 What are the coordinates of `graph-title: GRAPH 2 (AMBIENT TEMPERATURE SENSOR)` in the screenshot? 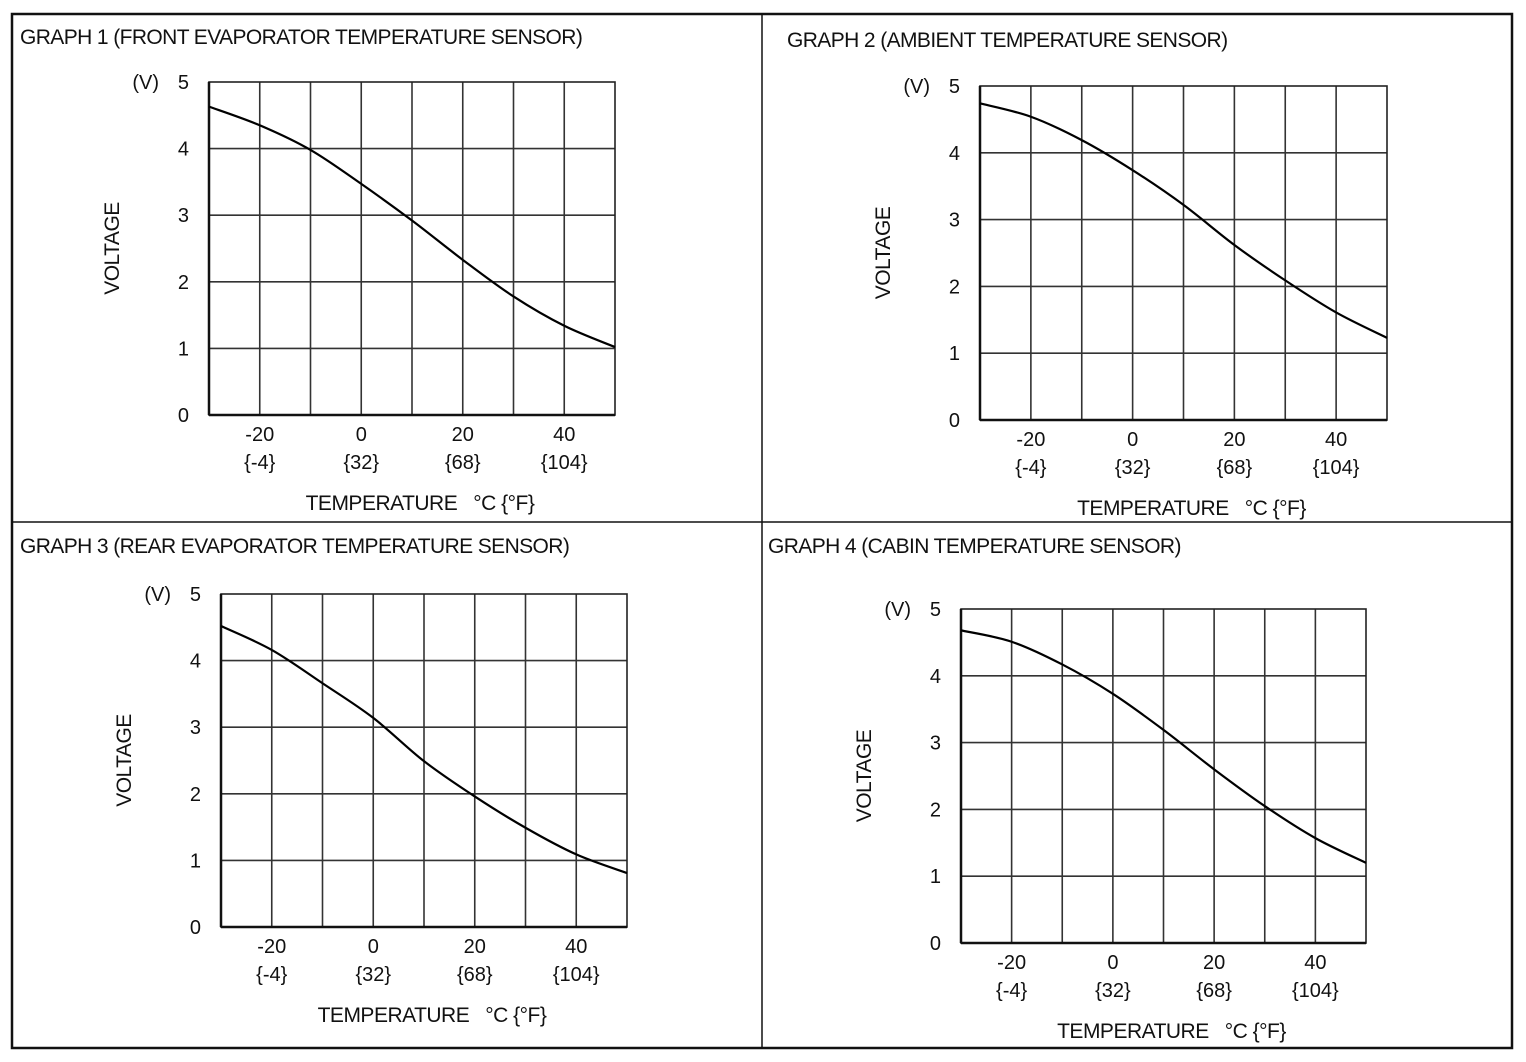 It's located at (1007, 40).